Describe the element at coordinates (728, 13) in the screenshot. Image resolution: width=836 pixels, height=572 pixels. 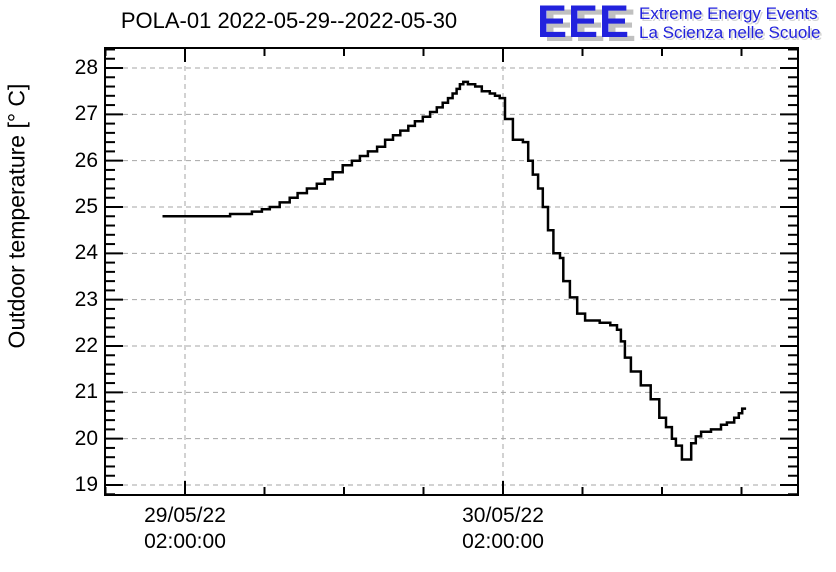
I see `eee-logo-line1: Extreme Energy Events` at that location.